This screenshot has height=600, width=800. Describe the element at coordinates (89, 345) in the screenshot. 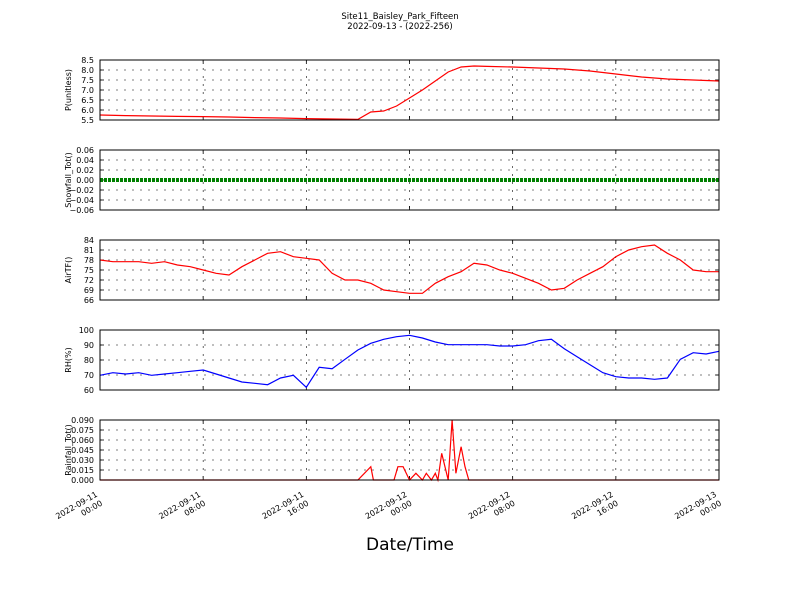

I see `y-tick-label: 90` at that location.